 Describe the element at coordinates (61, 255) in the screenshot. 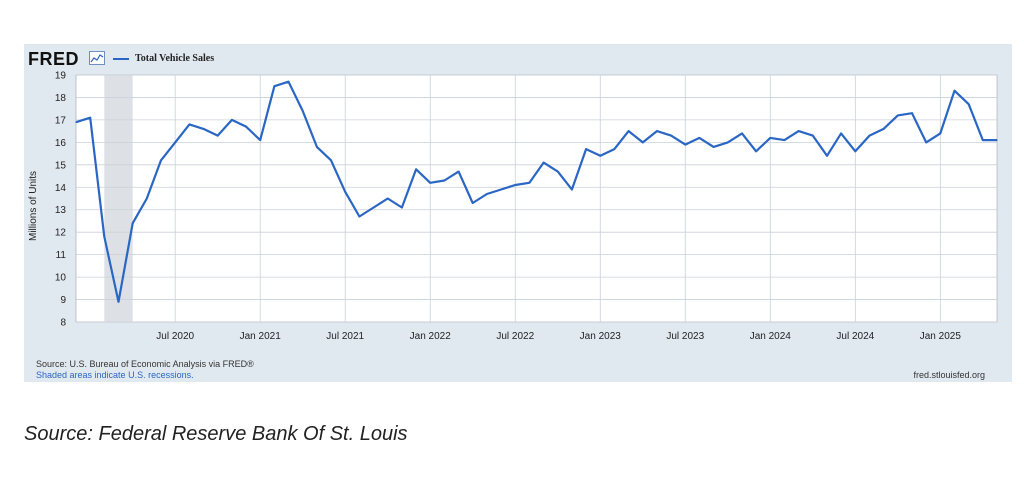

I see `y-tick-label: 11` at that location.